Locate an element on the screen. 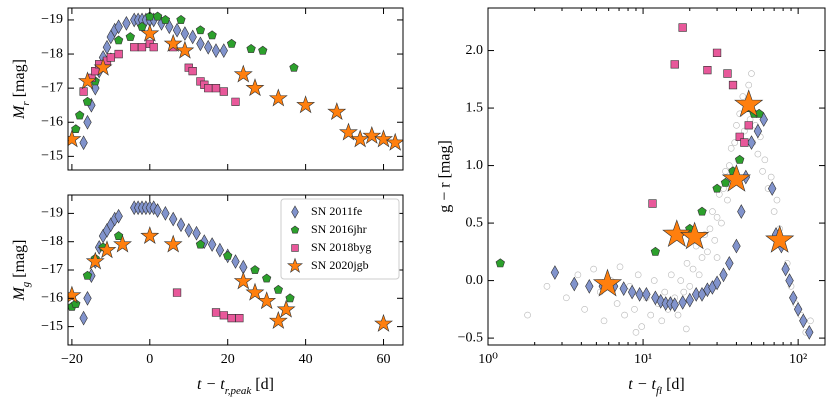 This screenshot has height=401, width=831. y-tick-label: −17 is located at coordinates (52, 87).